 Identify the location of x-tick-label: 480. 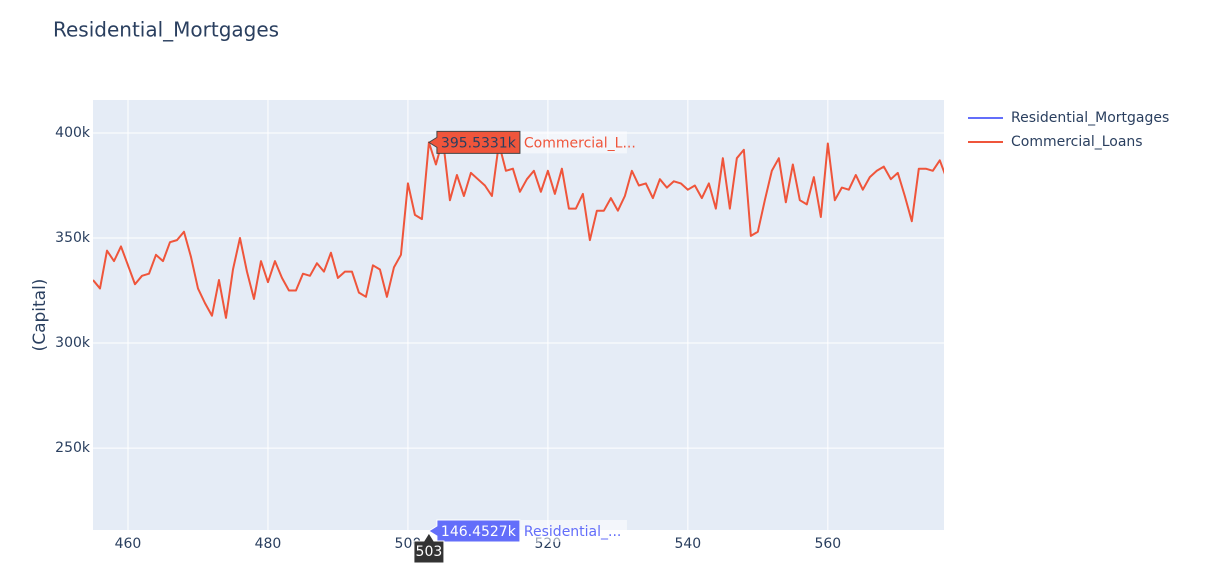
(268, 544).